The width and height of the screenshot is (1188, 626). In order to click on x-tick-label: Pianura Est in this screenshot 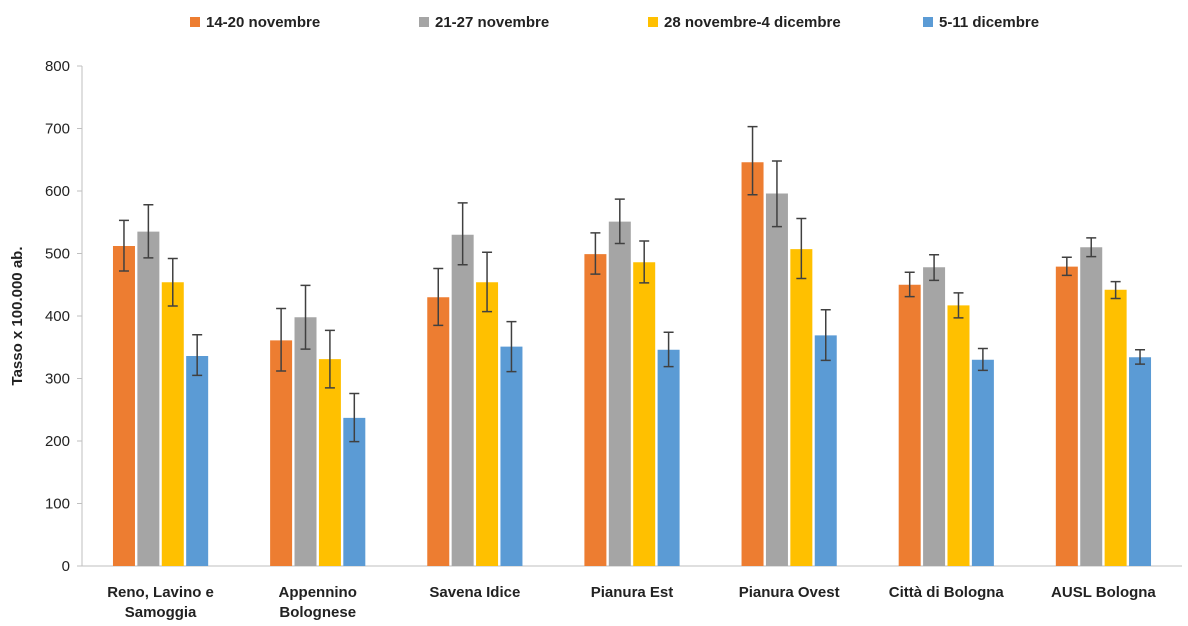, I will do `click(632, 592)`.